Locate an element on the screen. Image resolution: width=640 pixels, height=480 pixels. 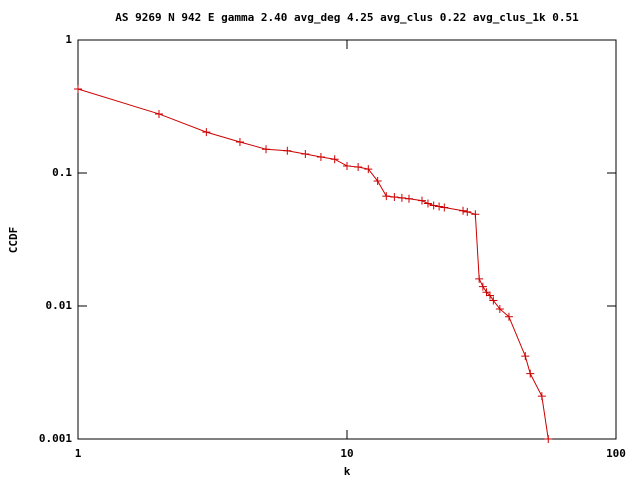
x-tick-label: 1 is located at coordinates (78, 453).